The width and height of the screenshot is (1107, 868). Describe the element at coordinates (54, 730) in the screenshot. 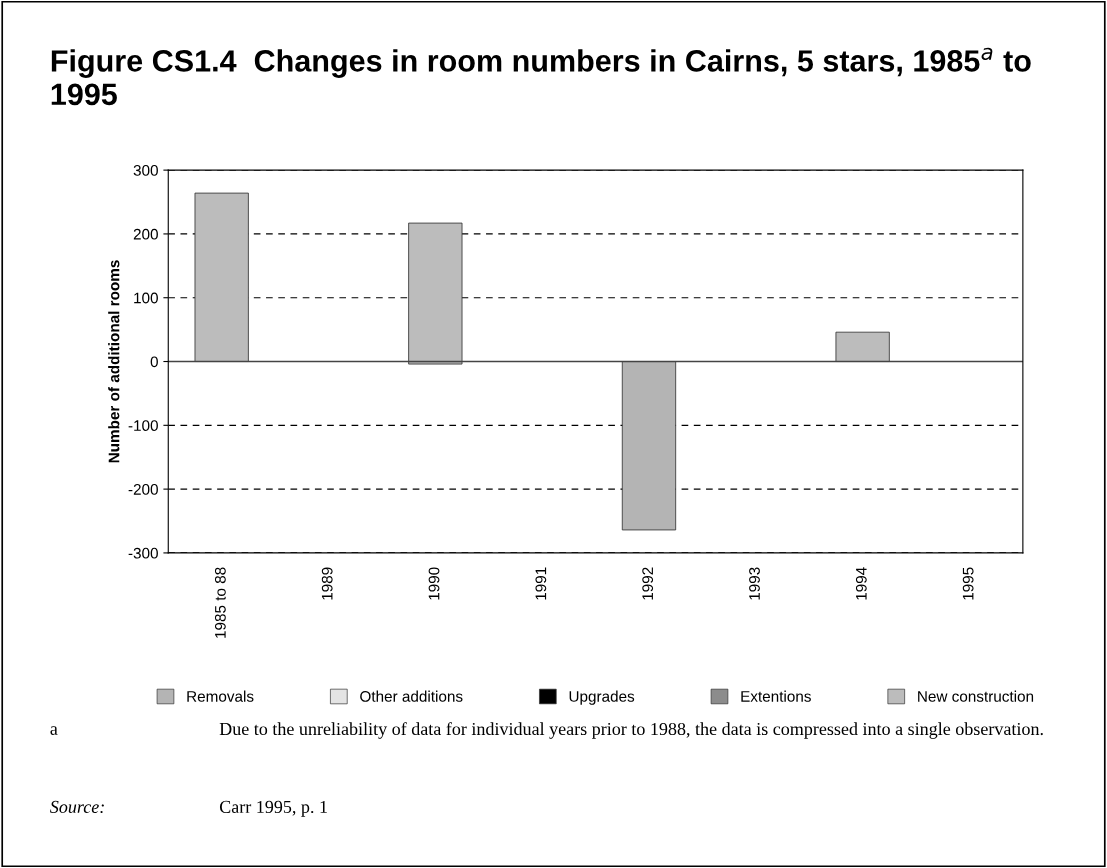

I see `text: a` at that location.